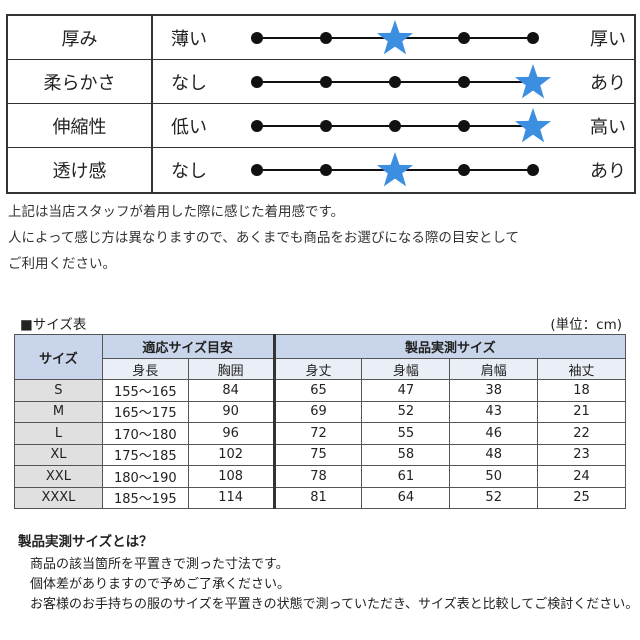  I want to click on feel-low-label: 薄い, so click(189, 39).